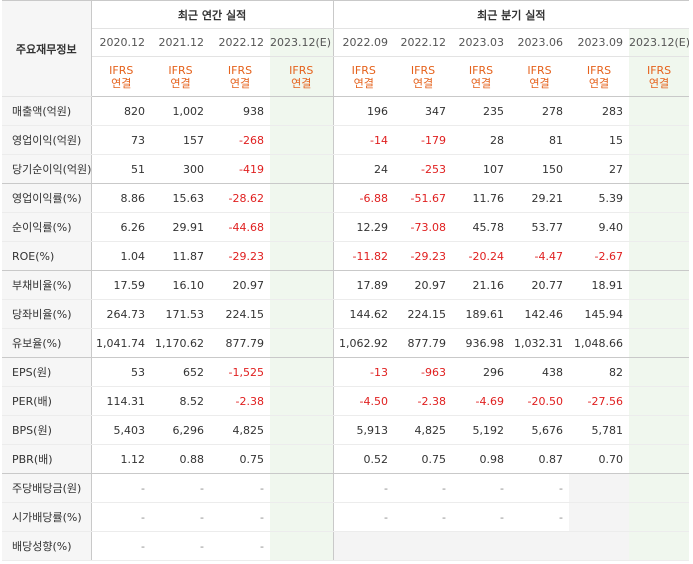 The height and width of the screenshot is (564, 693). I want to click on value-cell: 15.63, so click(180, 198).